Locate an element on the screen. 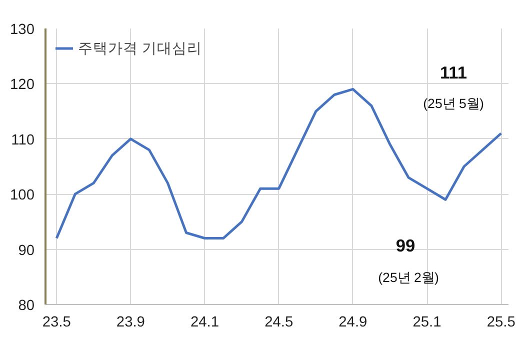 This screenshot has height=344, width=530. y-tick-label: 100 is located at coordinates (22, 196).